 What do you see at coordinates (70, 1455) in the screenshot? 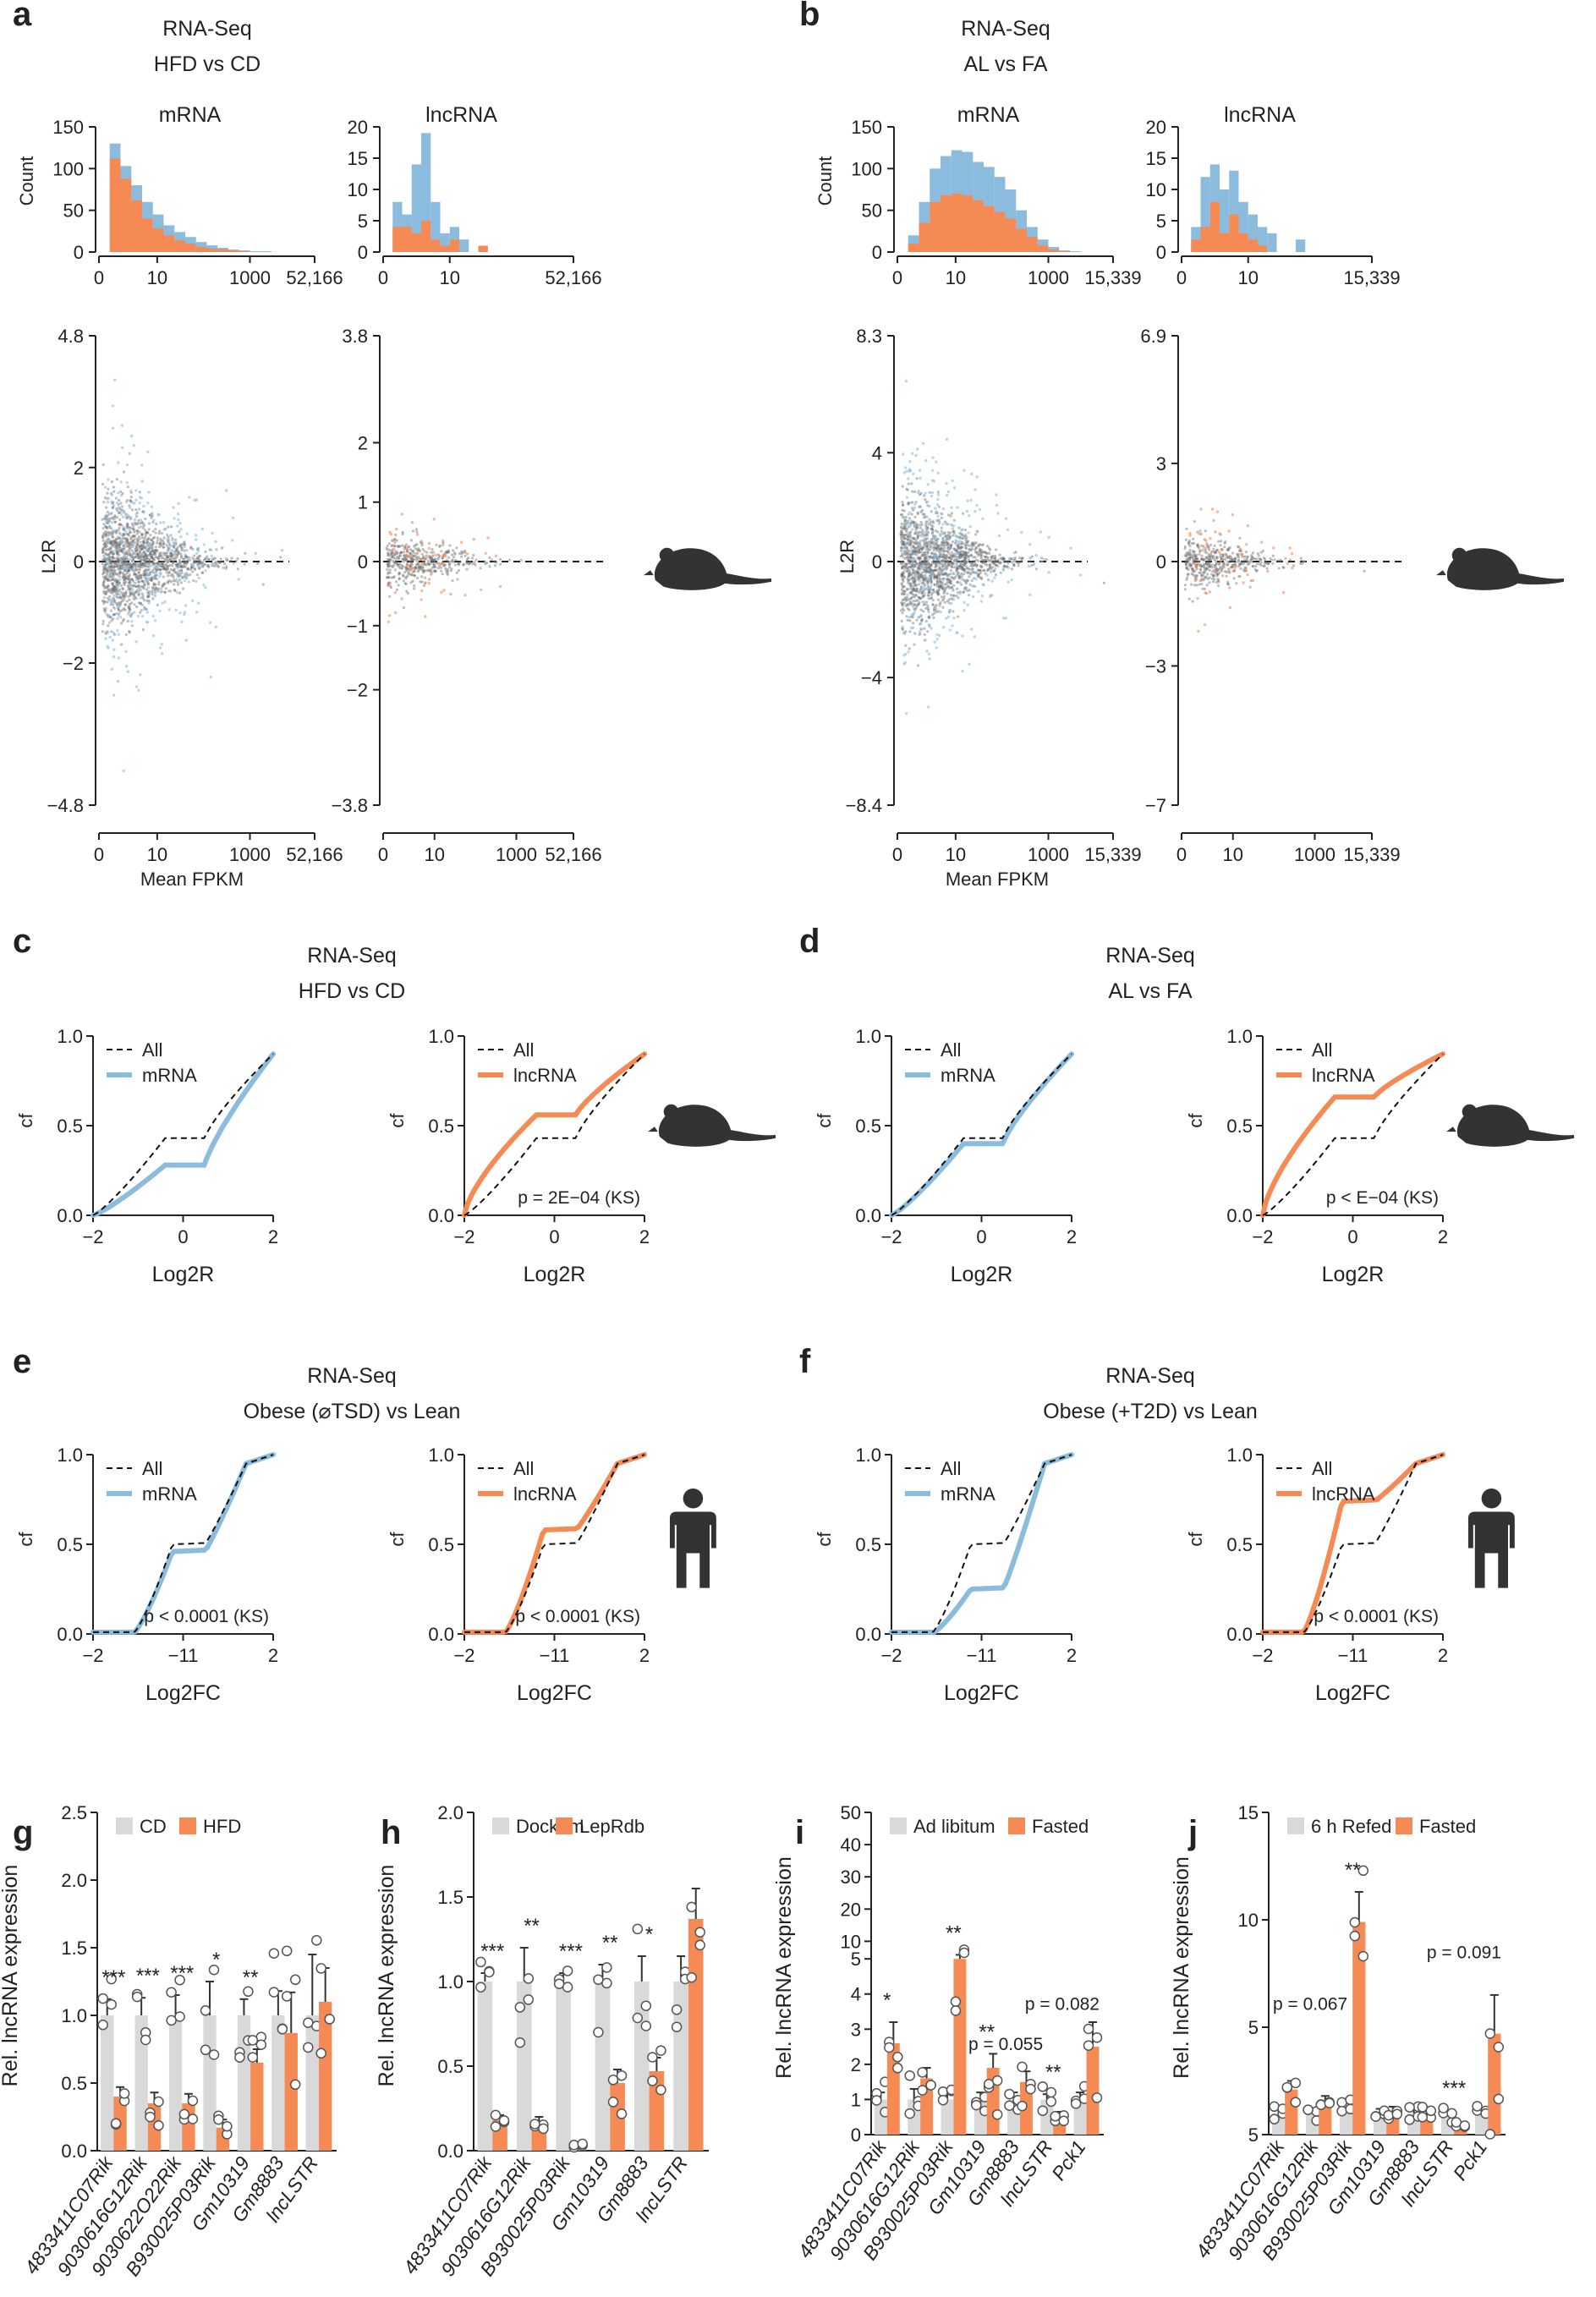
I see `cdf-y-tick: 1.0` at bounding box center [70, 1455].